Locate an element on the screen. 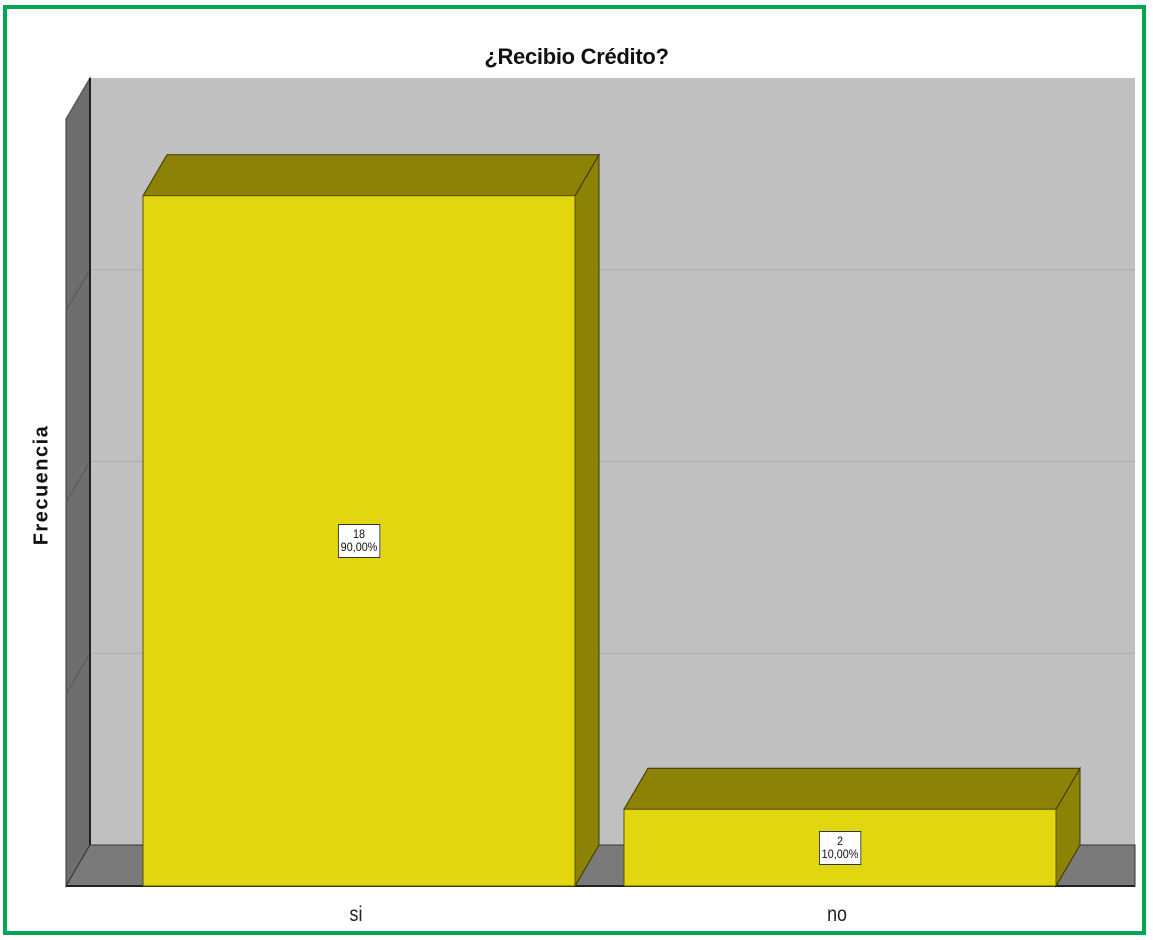 Image resolution: width=1153 pixels, height=940 pixels. data-label: 18 90,00% is located at coordinates (359, 540).